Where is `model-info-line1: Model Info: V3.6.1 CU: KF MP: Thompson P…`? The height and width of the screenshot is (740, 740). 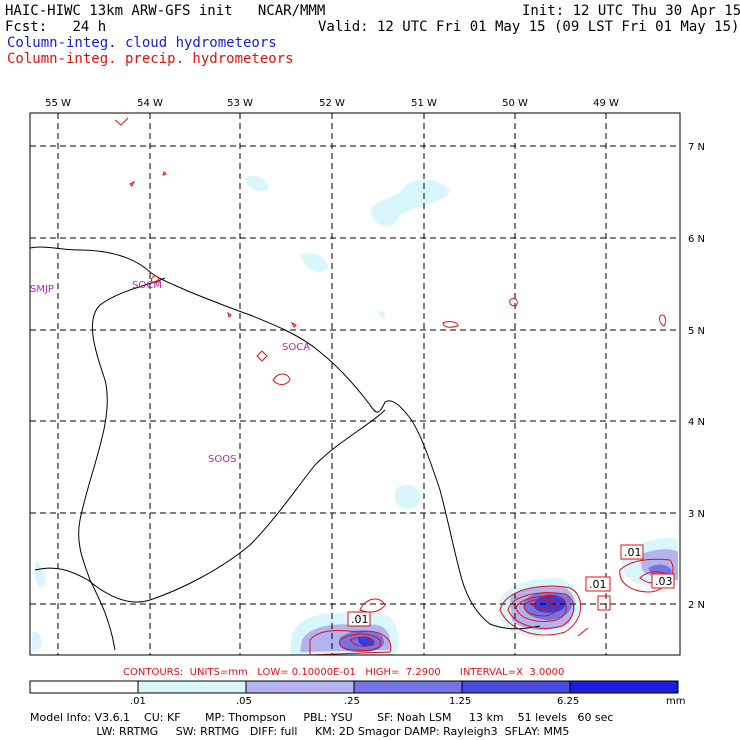
model-info-line1: Model Info: V3.6.1 CU: KF MP: Thompson P… is located at coordinates (322, 717).